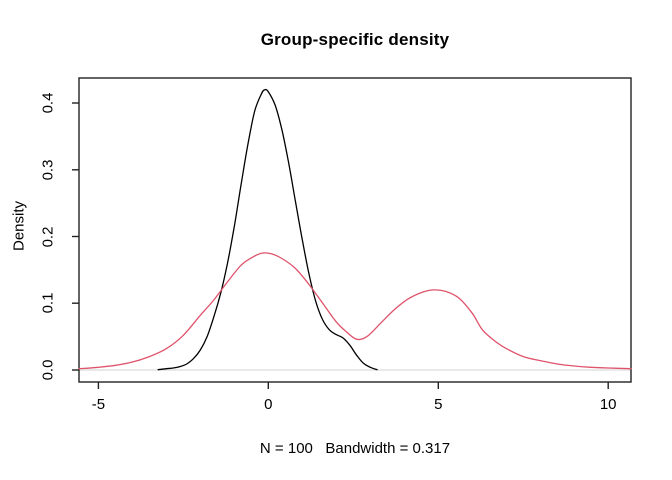  Describe the element at coordinates (48, 370) in the screenshot. I see `y-tick-label: 0.0` at that location.